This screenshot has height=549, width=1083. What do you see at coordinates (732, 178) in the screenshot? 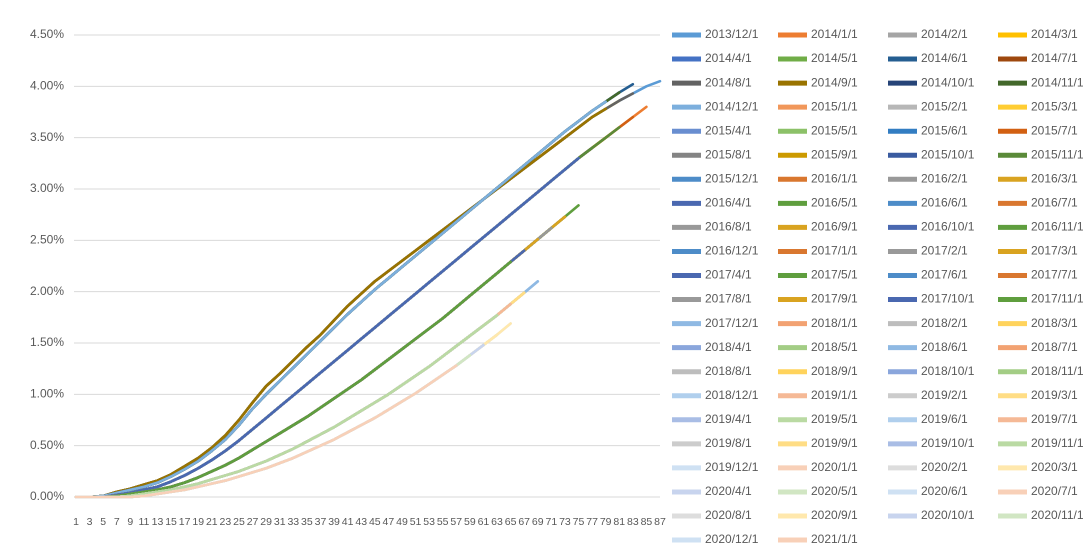
I see `legend-label: 2015/12/1` at bounding box center [732, 178].